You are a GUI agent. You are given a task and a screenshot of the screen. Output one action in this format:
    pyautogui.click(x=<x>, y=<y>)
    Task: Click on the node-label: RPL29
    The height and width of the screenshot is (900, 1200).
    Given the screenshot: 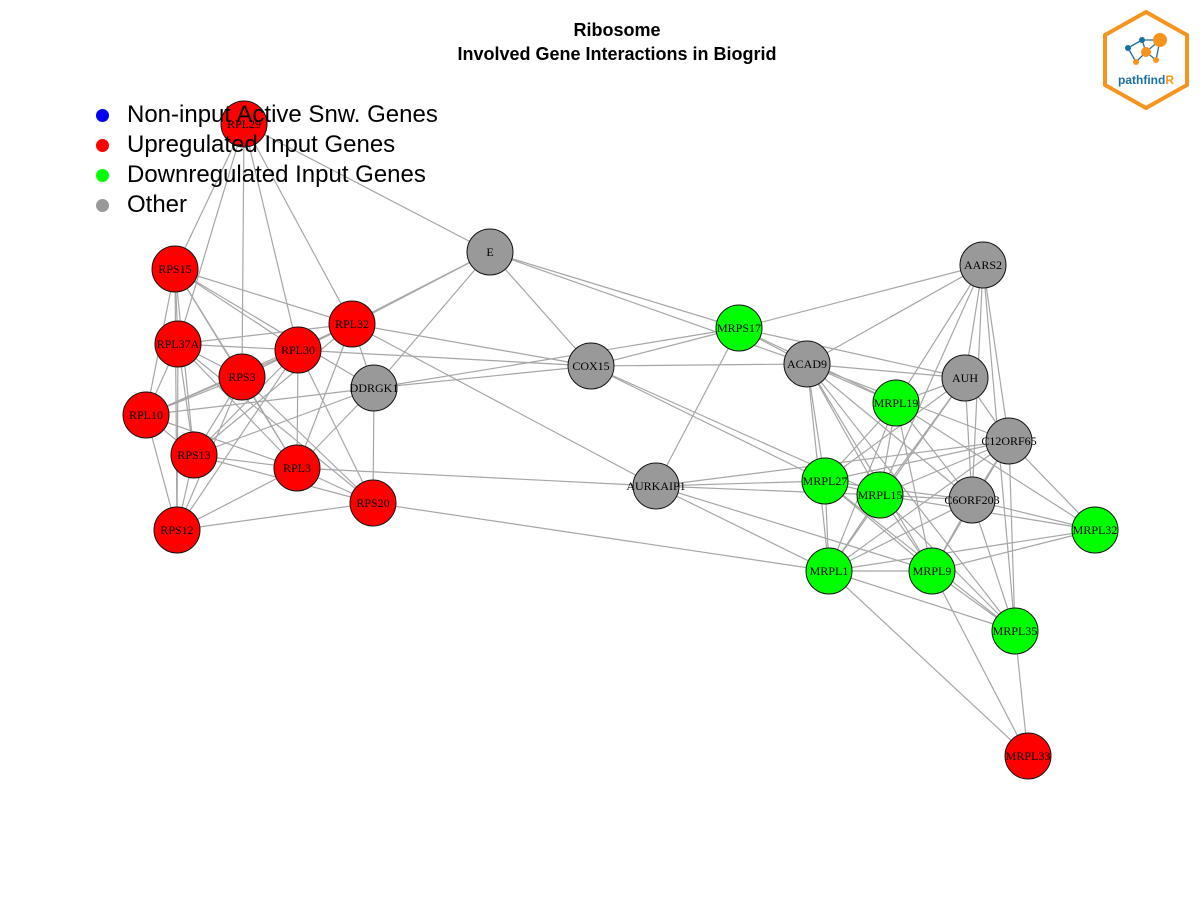 What is the action you would take?
    pyautogui.click(x=244, y=124)
    